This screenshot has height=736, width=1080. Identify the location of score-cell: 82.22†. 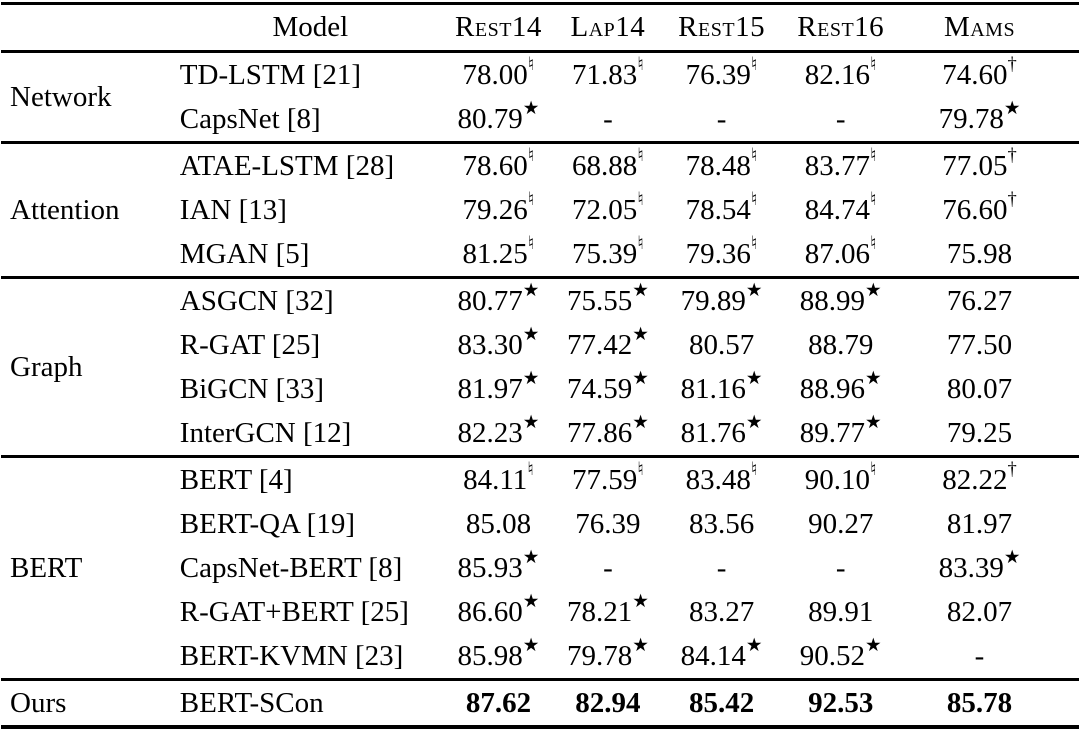
(989, 480).